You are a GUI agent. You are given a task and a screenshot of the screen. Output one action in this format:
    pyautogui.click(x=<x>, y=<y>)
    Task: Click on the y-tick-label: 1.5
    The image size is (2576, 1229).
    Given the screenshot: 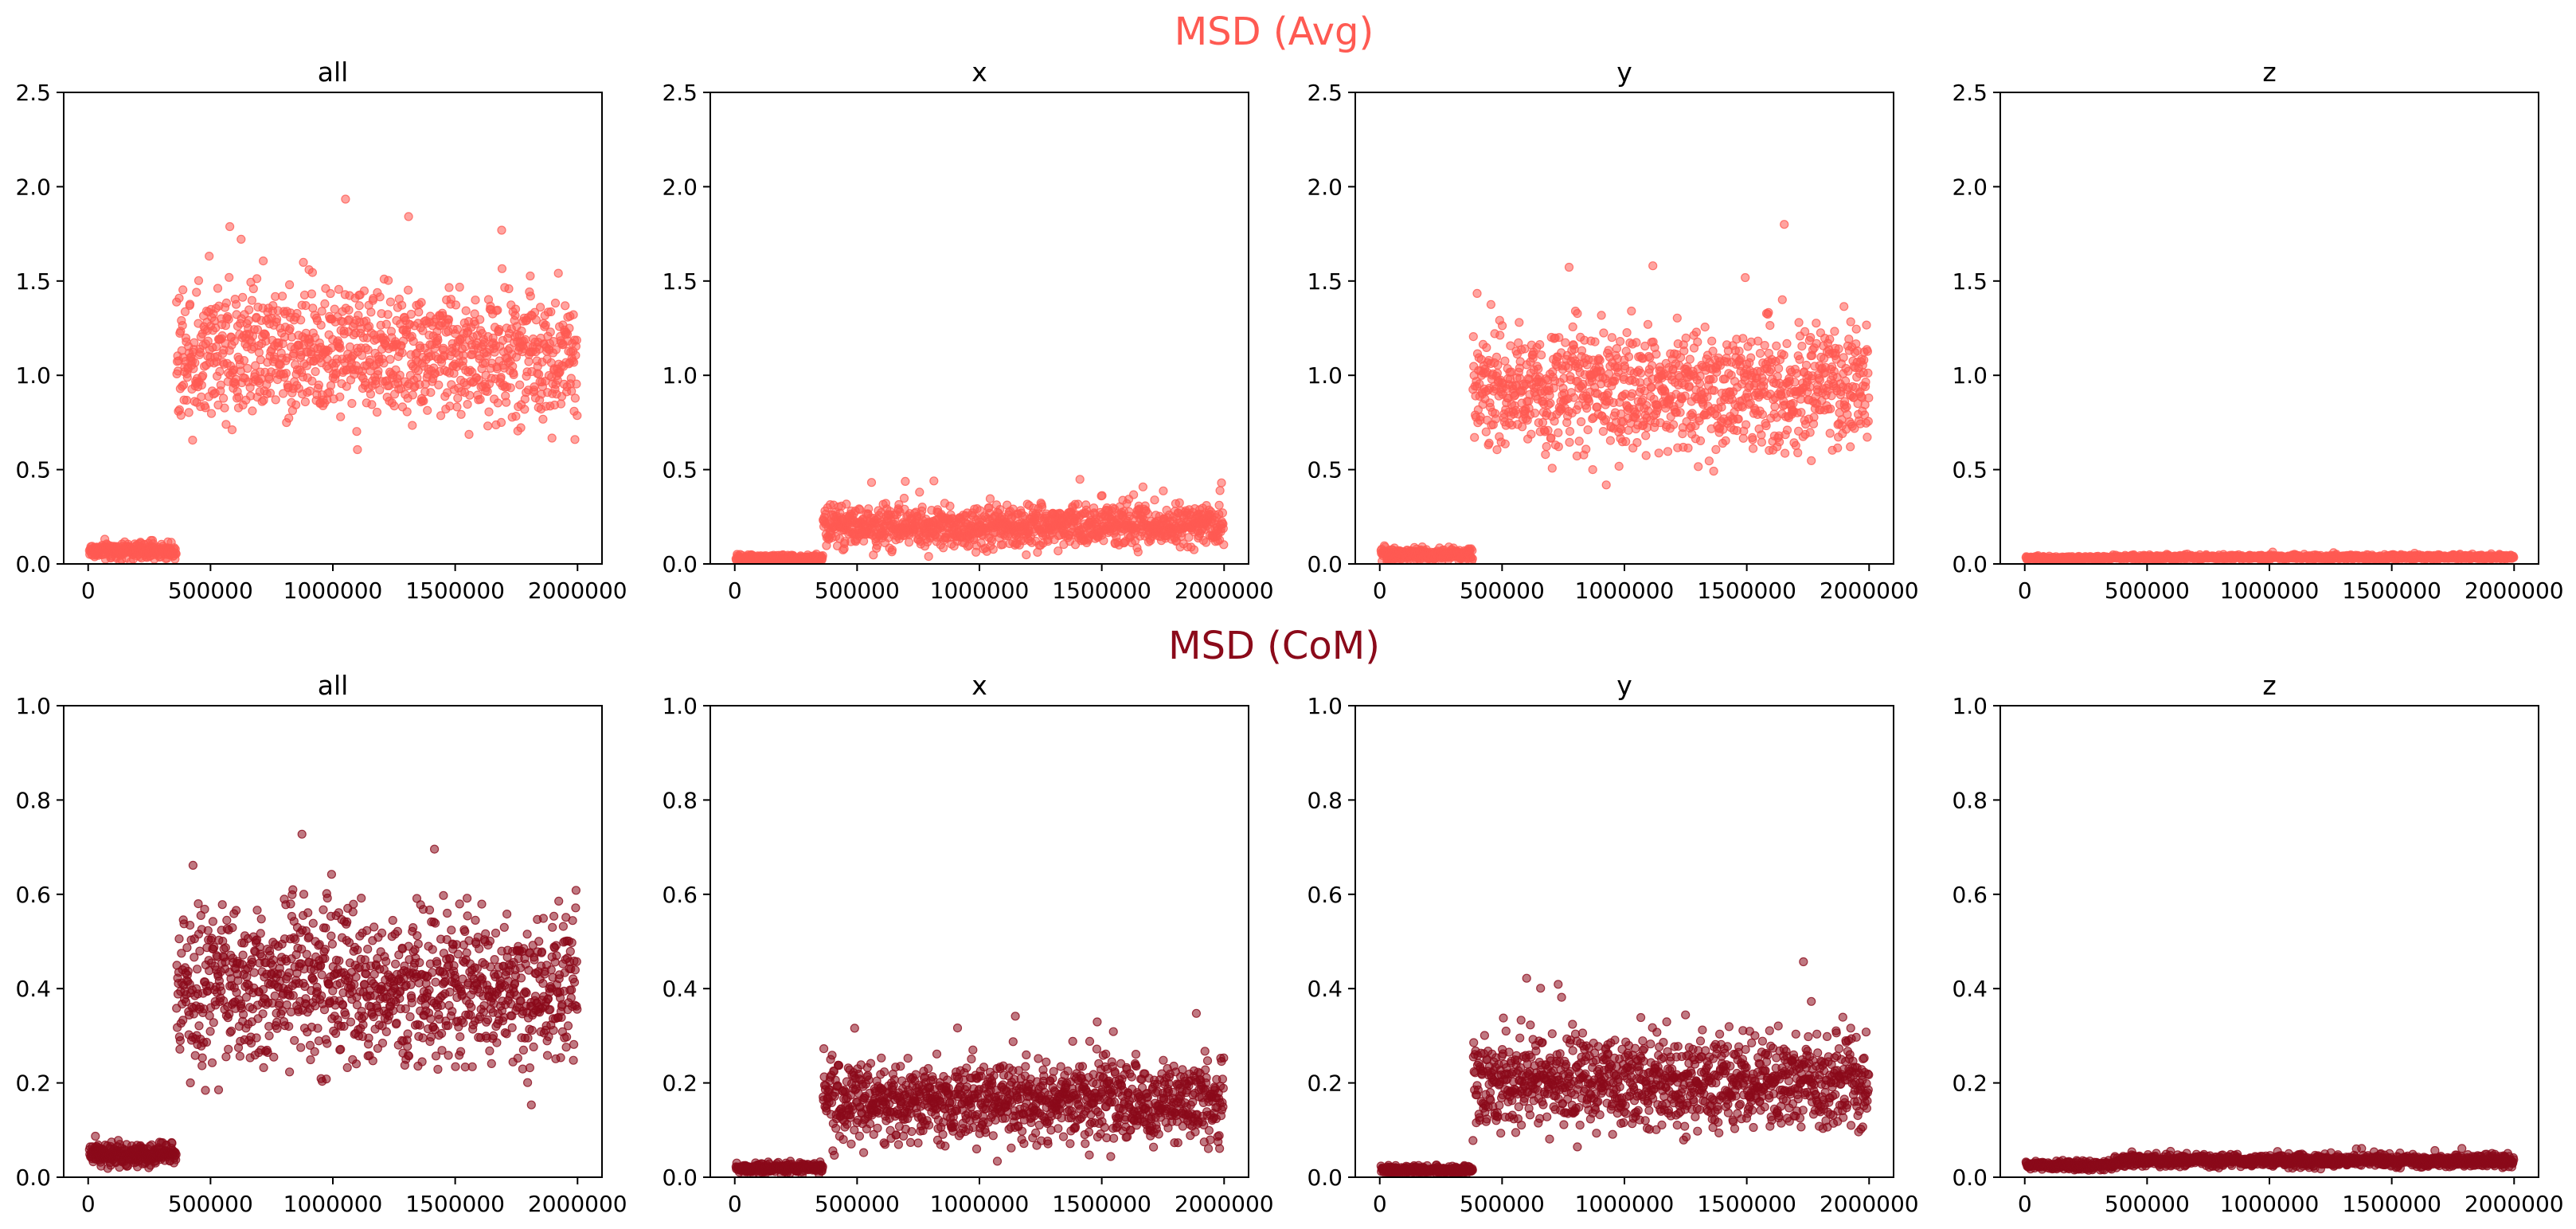 What is the action you would take?
    pyautogui.click(x=33, y=281)
    